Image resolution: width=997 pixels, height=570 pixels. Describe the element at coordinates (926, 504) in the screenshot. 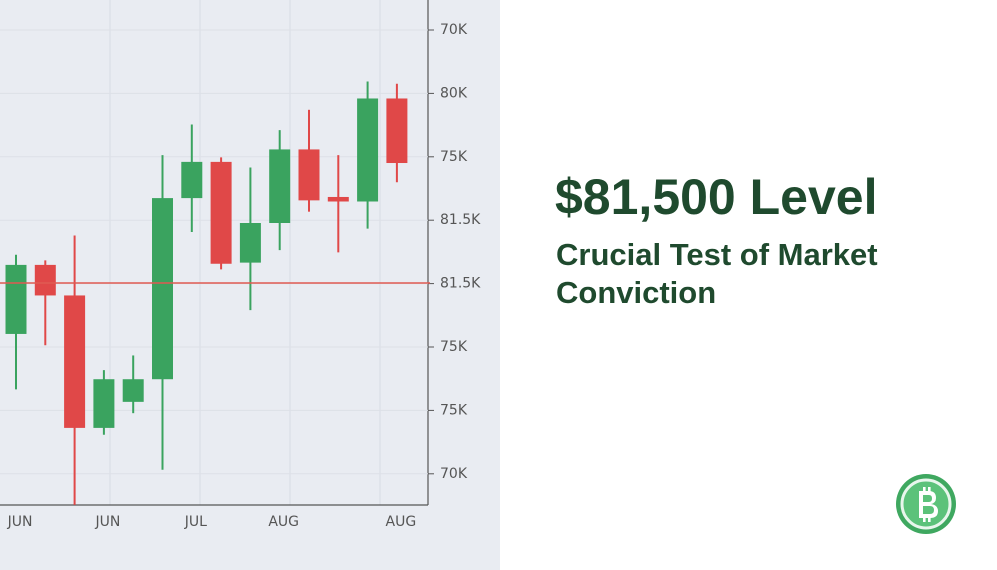

I see `bitcoin-logo` at that location.